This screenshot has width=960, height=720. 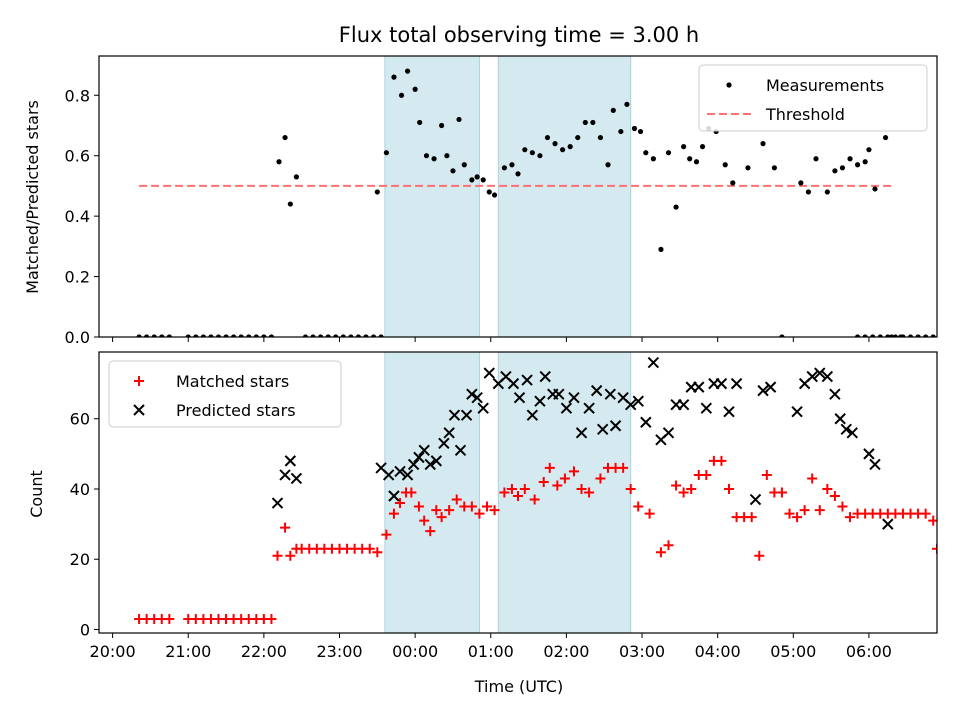 I want to click on figure-title: Flux total observing time = 3.00 h, so click(x=519, y=35).